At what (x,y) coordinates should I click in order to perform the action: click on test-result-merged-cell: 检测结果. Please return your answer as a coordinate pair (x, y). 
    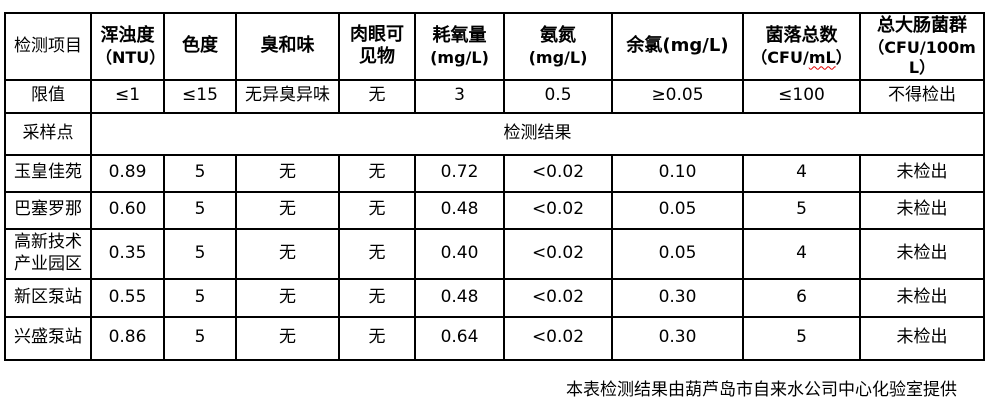
    Looking at the image, I should click on (537, 133).